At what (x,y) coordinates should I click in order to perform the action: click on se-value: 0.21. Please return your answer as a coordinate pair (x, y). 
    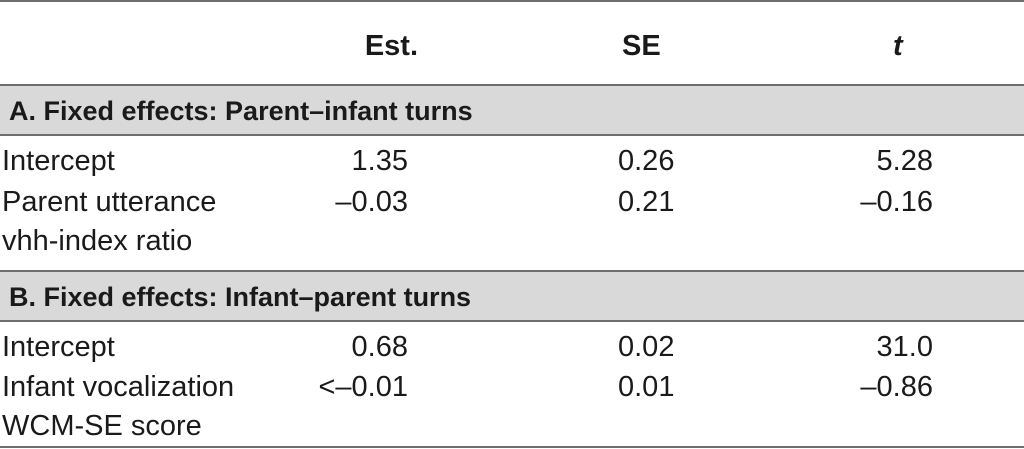
    Looking at the image, I should click on (646, 202).